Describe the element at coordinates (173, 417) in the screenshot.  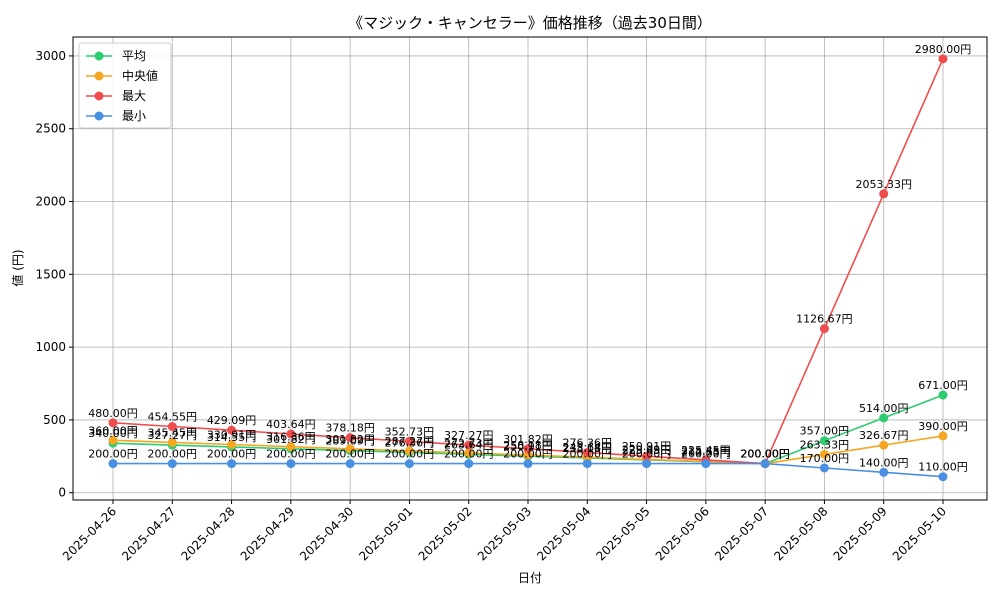
I see `data-label: 454.55円` at that location.